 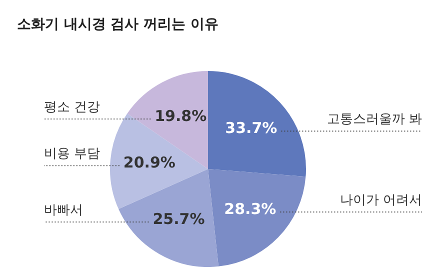 What do you see at coordinates (250, 209) in the screenshot?
I see `data-label: 28.3%` at bounding box center [250, 209].